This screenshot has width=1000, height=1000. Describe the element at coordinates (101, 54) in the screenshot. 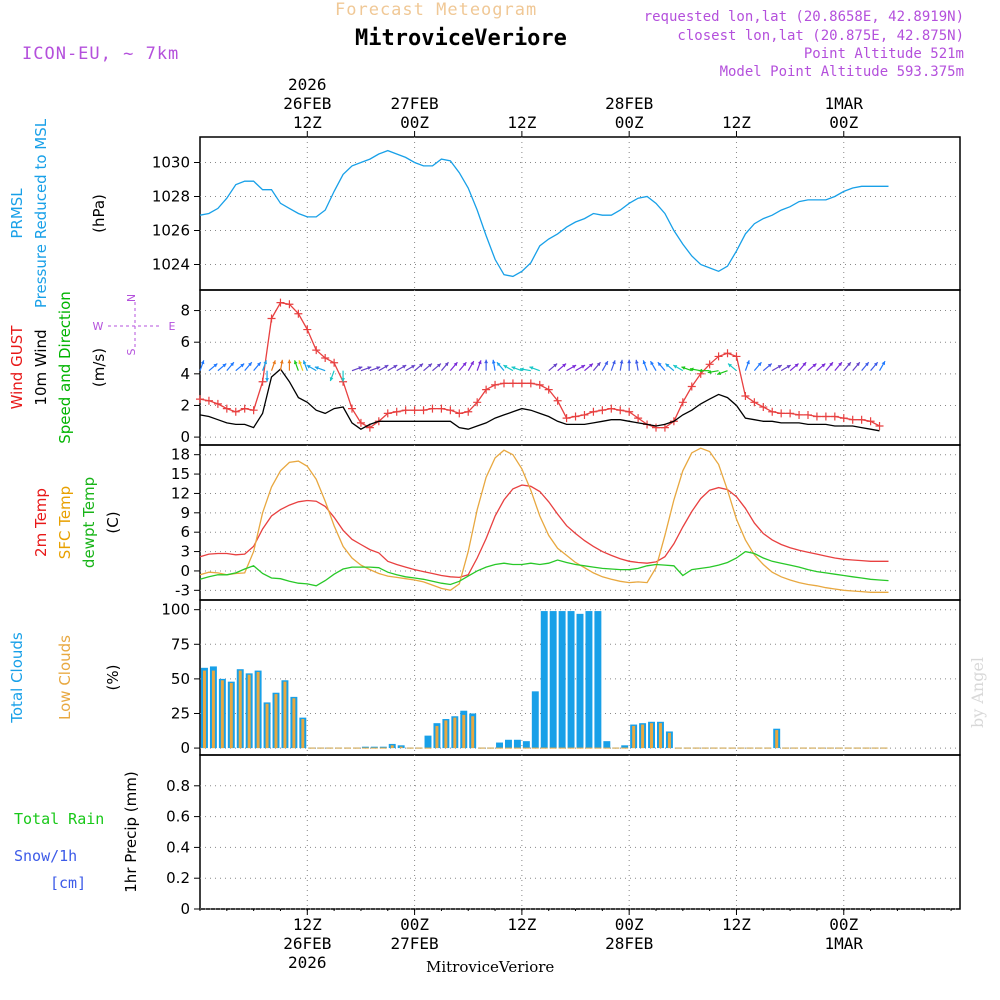

I see `model-label: ICON-EU, ~ 7km` at that location.